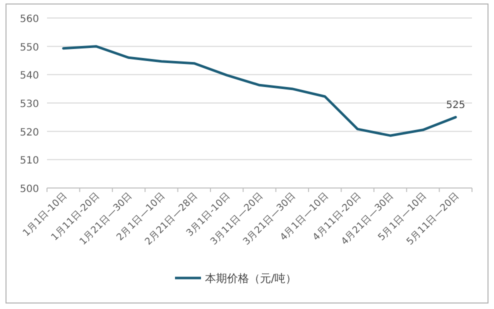 The height and width of the screenshot is (309, 494). Describe the element at coordinates (29, 161) in the screenshot. I see `y-tick-label: 510` at that location.